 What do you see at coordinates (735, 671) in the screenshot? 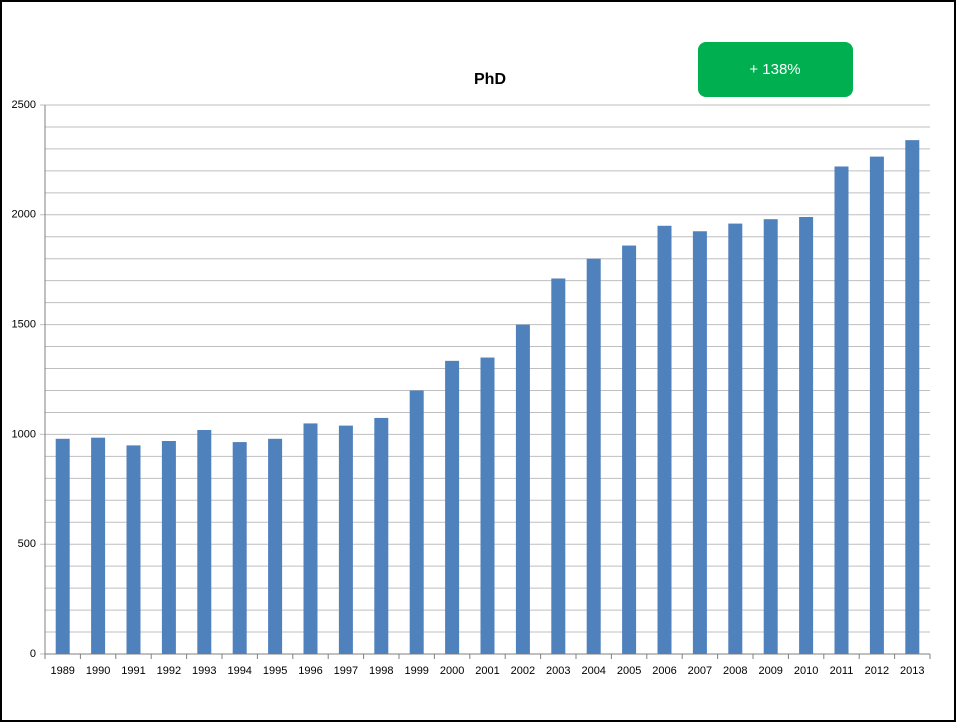
I see `x-tick-label: 2008` at bounding box center [735, 671].